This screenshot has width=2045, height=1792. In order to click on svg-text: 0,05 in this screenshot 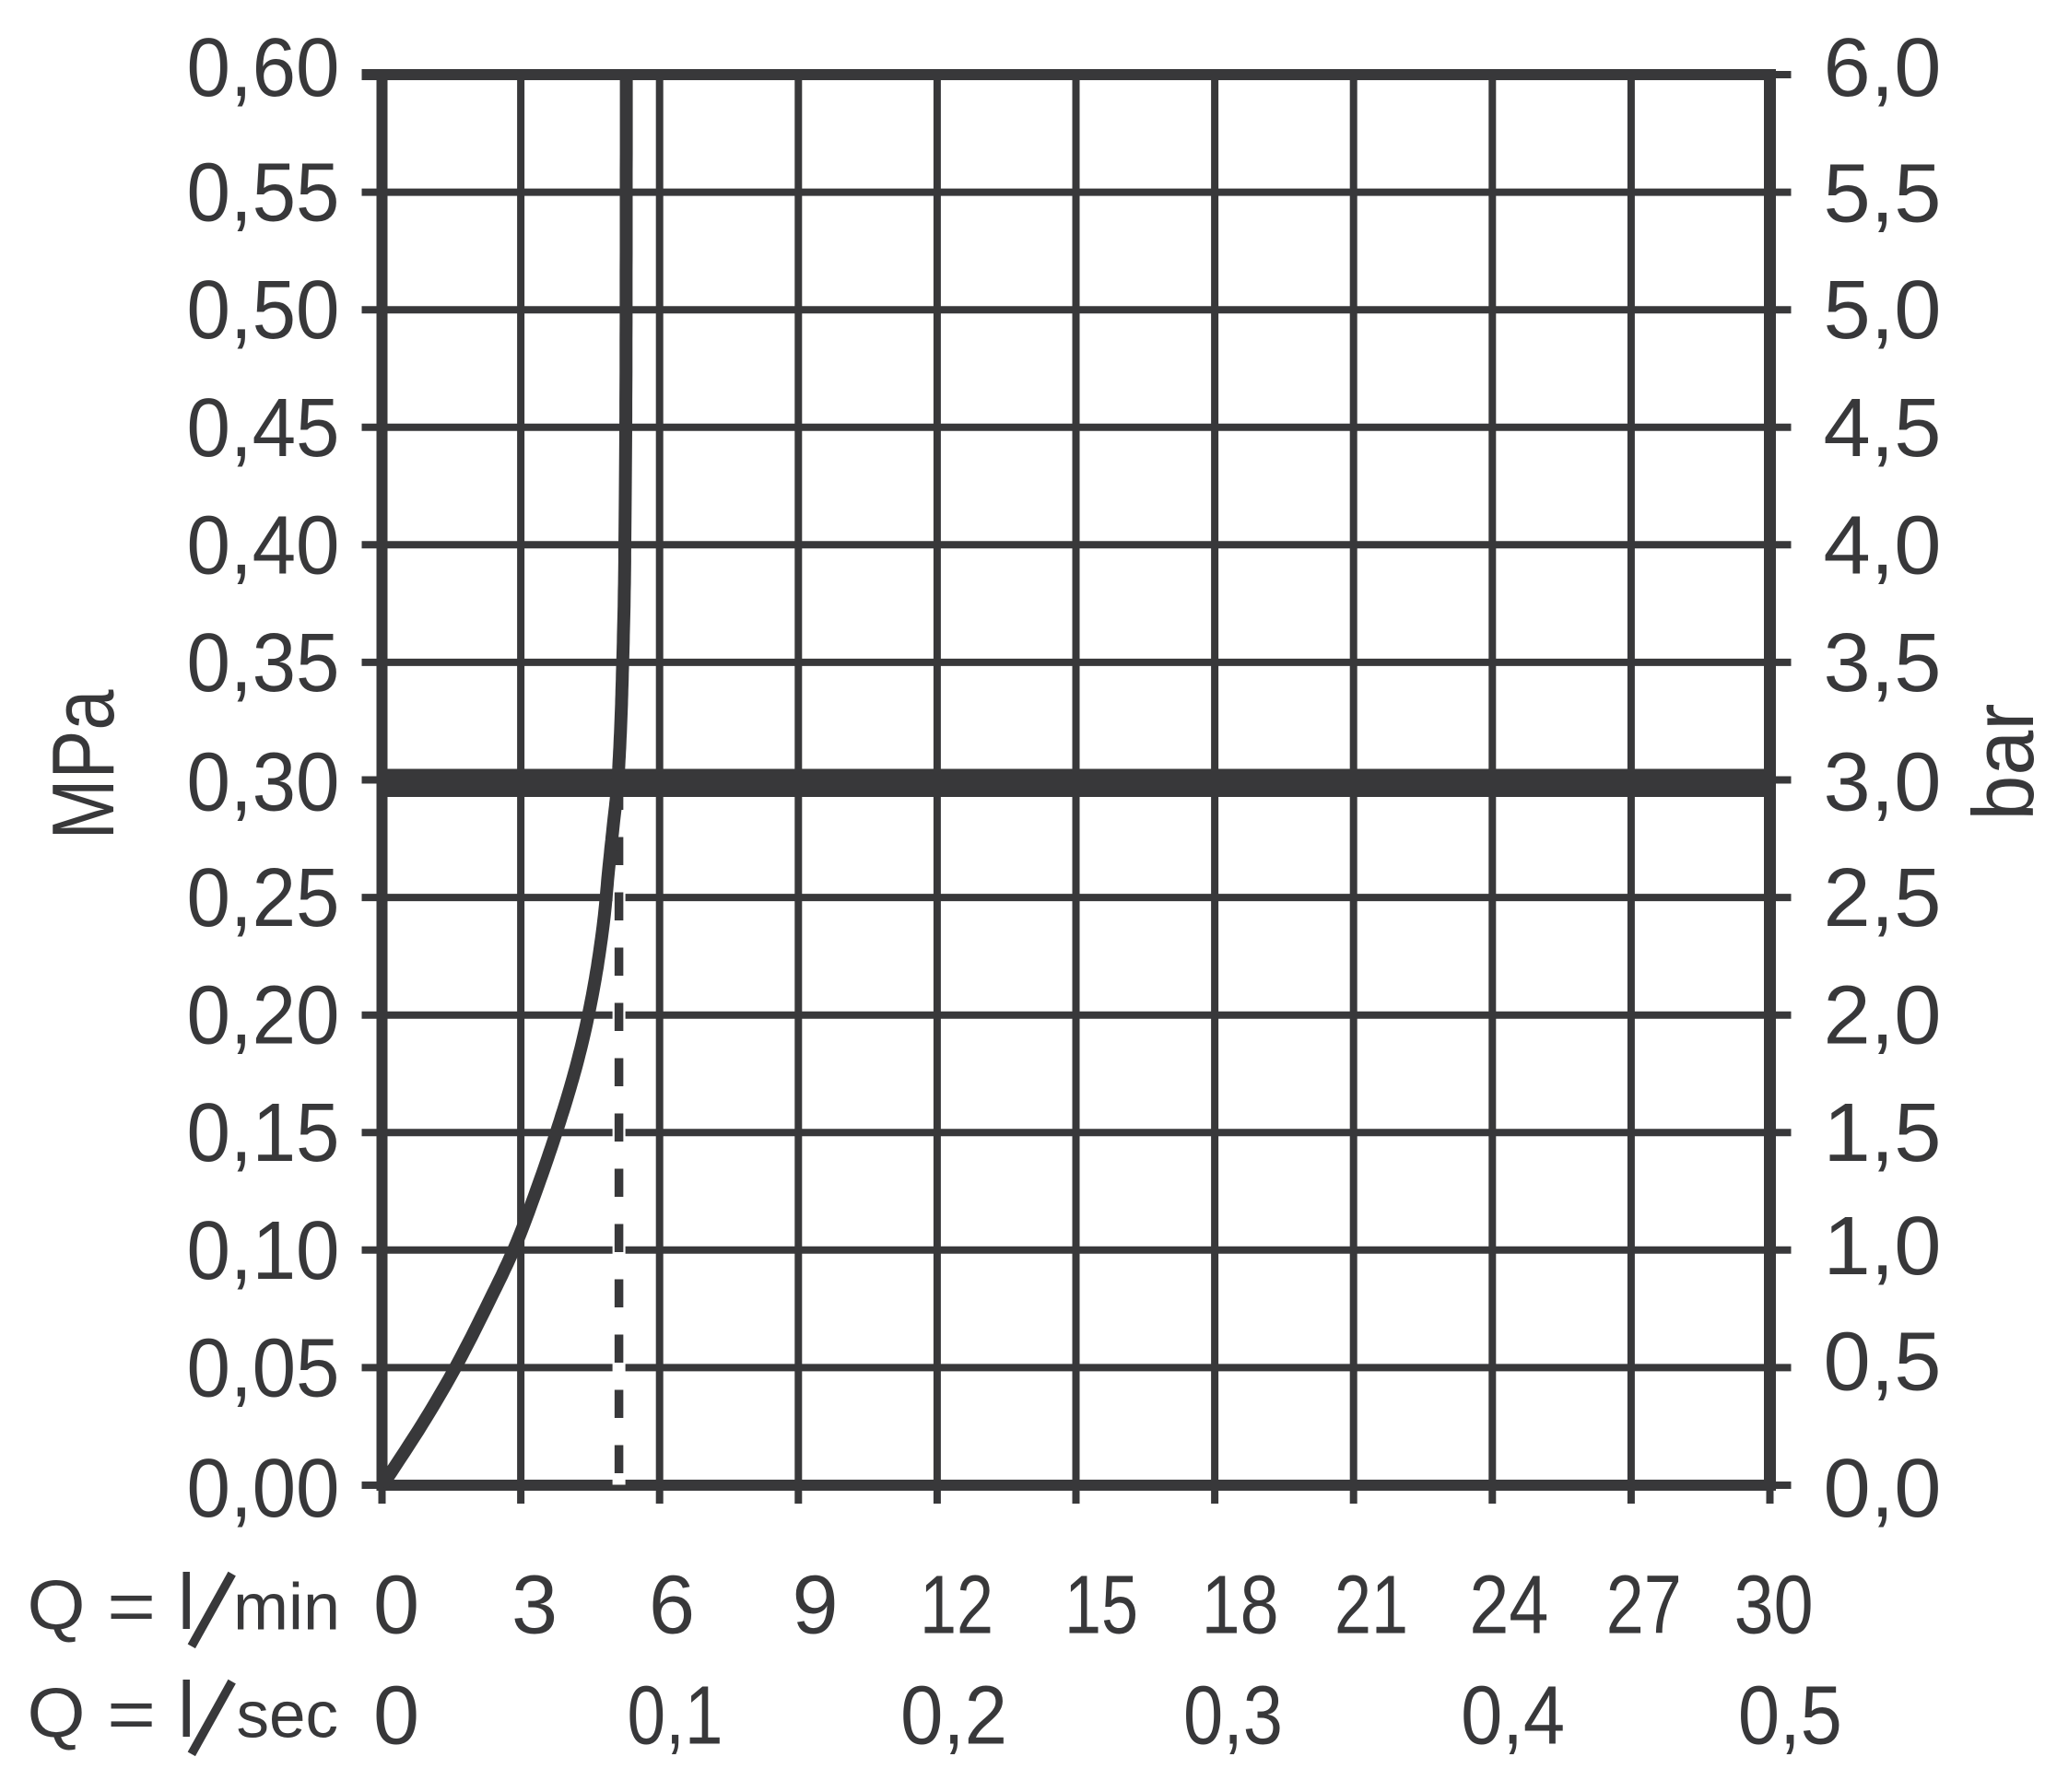, I will do `click(263, 1368)`.